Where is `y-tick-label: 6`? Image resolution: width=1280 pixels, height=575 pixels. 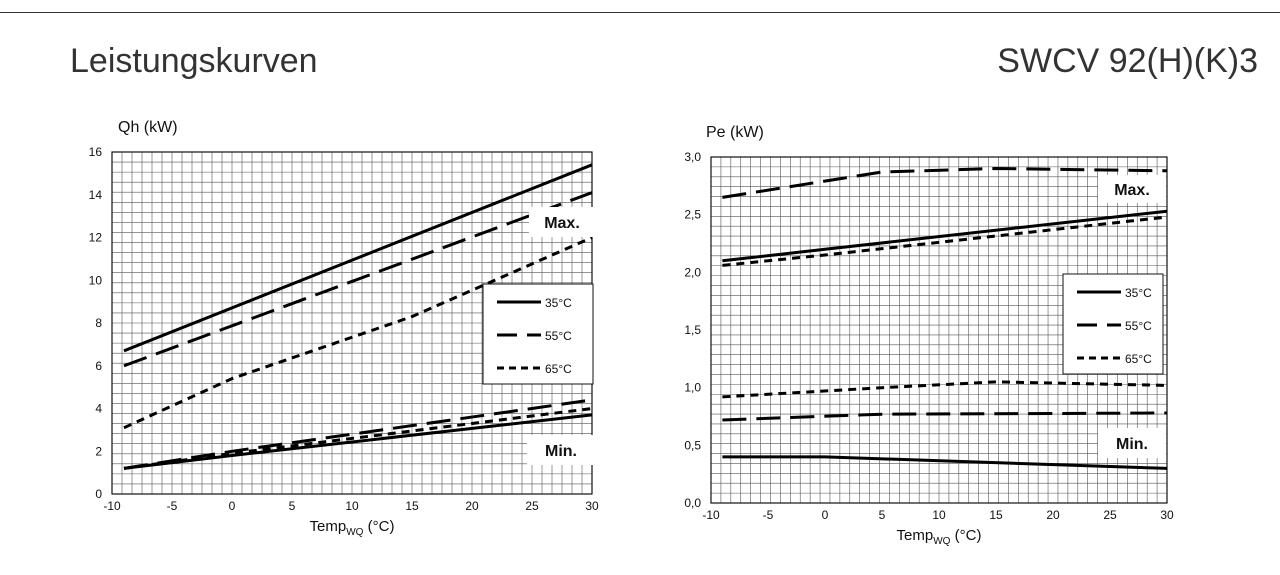
y-tick-label: 6 is located at coordinates (98, 366).